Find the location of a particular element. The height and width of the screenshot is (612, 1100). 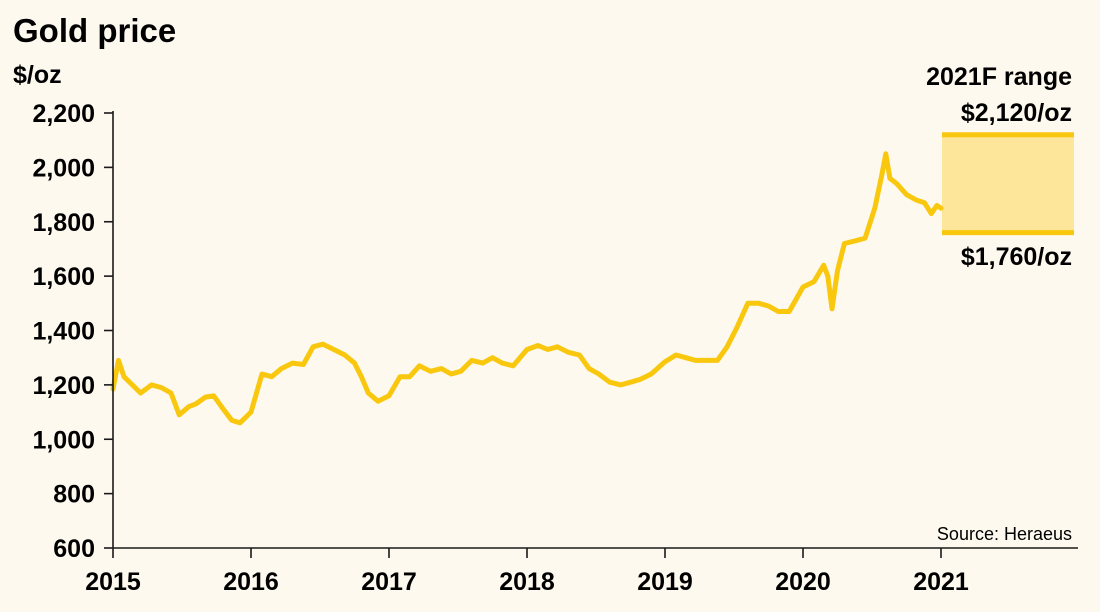

x-tick-label: 2015 is located at coordinates (113, 582).